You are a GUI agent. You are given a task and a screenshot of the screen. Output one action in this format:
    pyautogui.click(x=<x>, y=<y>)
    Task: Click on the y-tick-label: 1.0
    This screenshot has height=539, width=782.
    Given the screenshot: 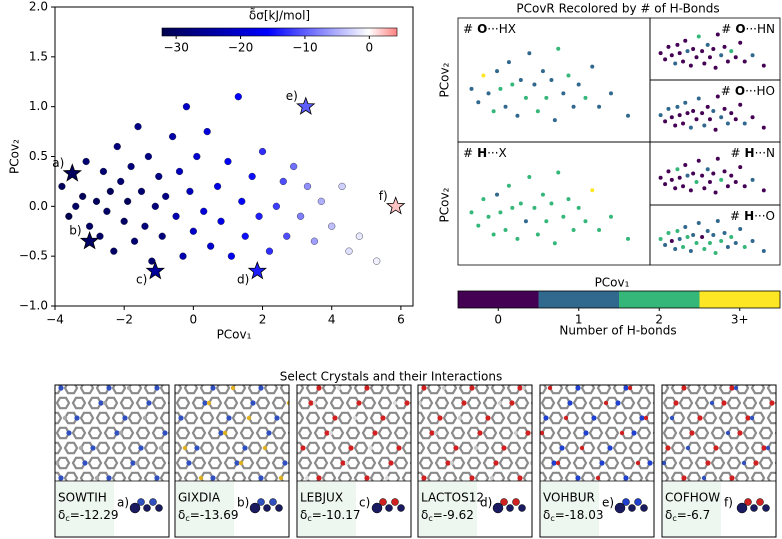 What is the action you would take?
    pyautogui.click(x=38, y=106)
    